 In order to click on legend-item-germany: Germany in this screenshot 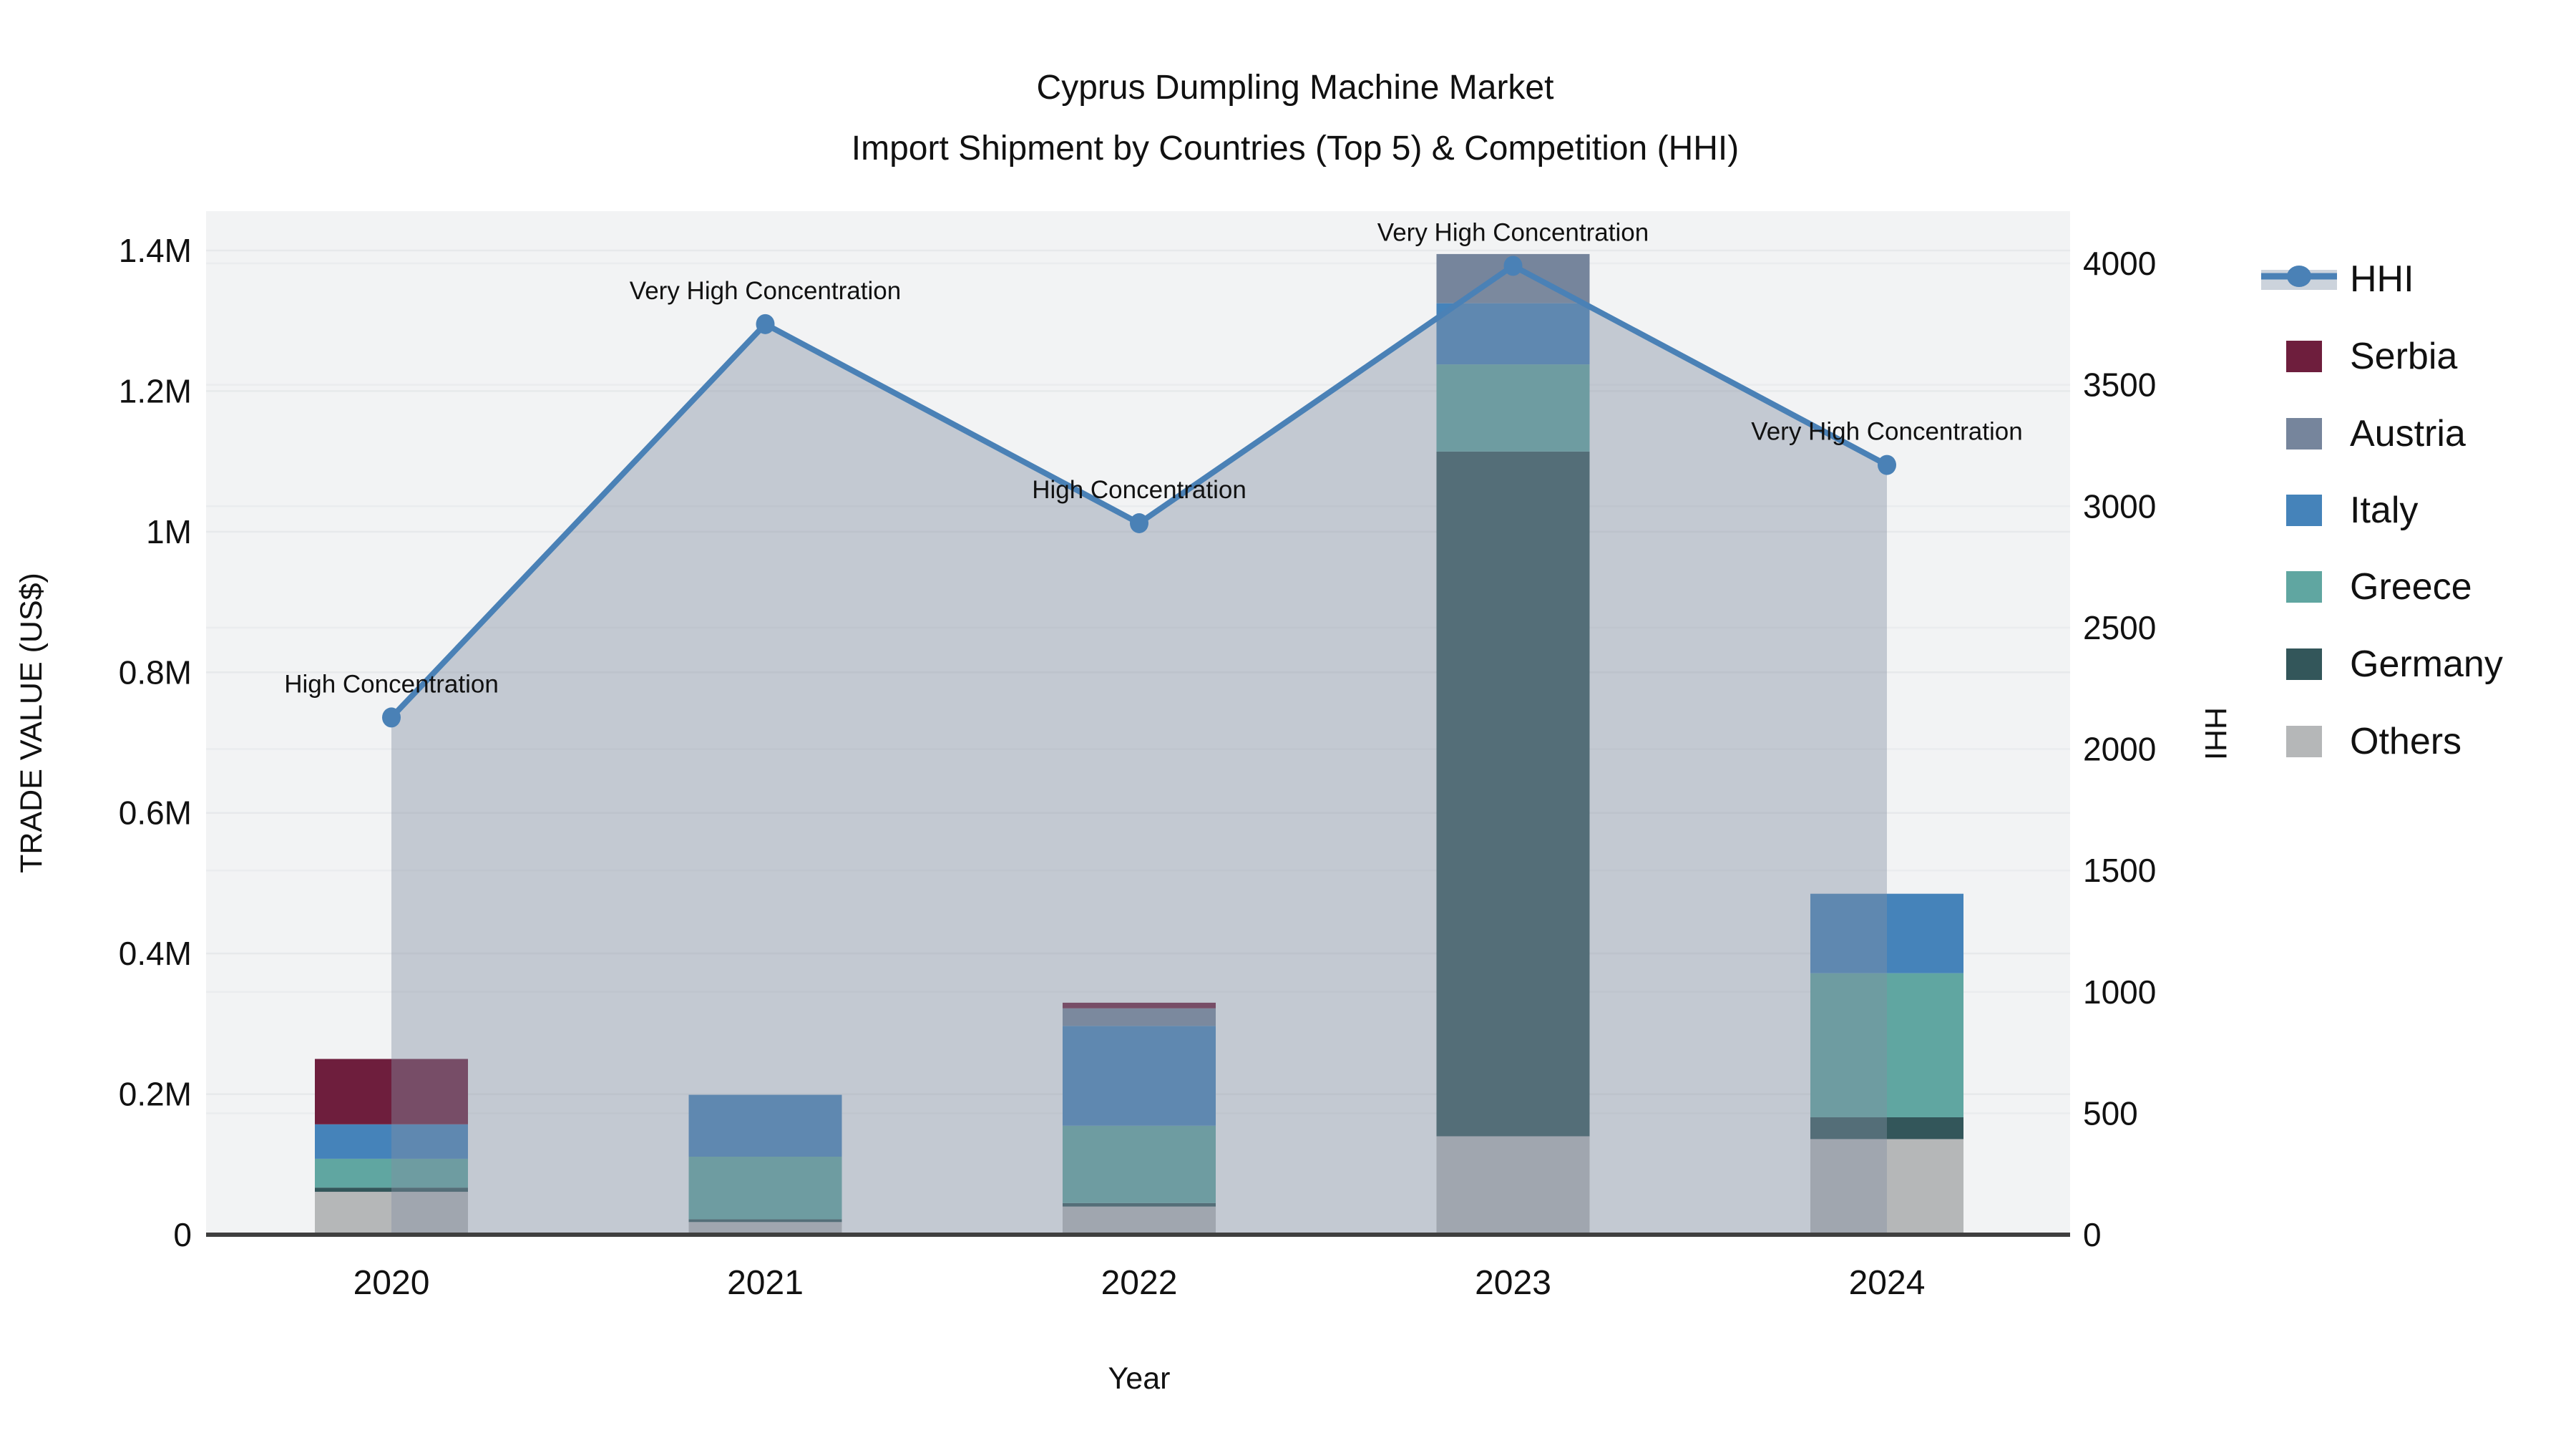, I will do `click(2394, 664)`.